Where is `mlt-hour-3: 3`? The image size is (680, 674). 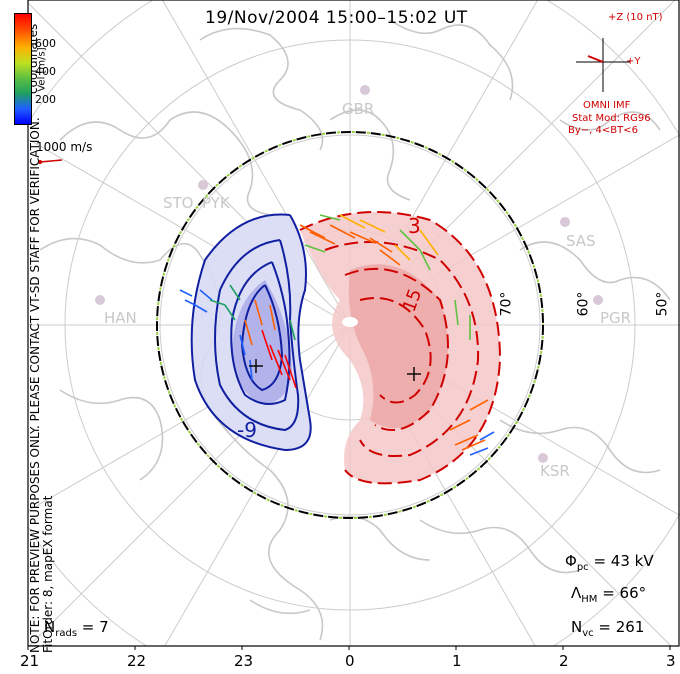
mlt-hour-3: 3 is located at coordinates (671, 661).